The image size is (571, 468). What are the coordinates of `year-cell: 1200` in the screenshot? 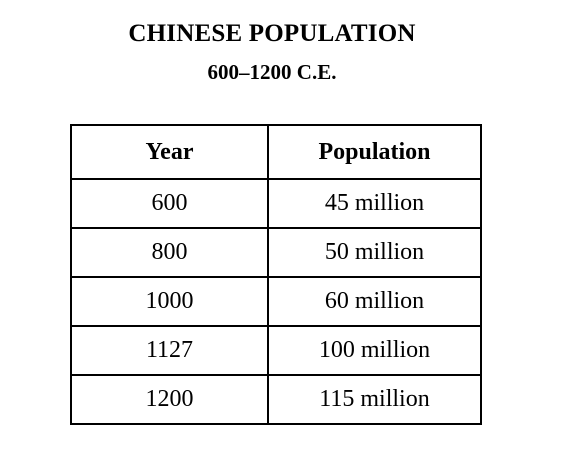 It's located at (169, 399).